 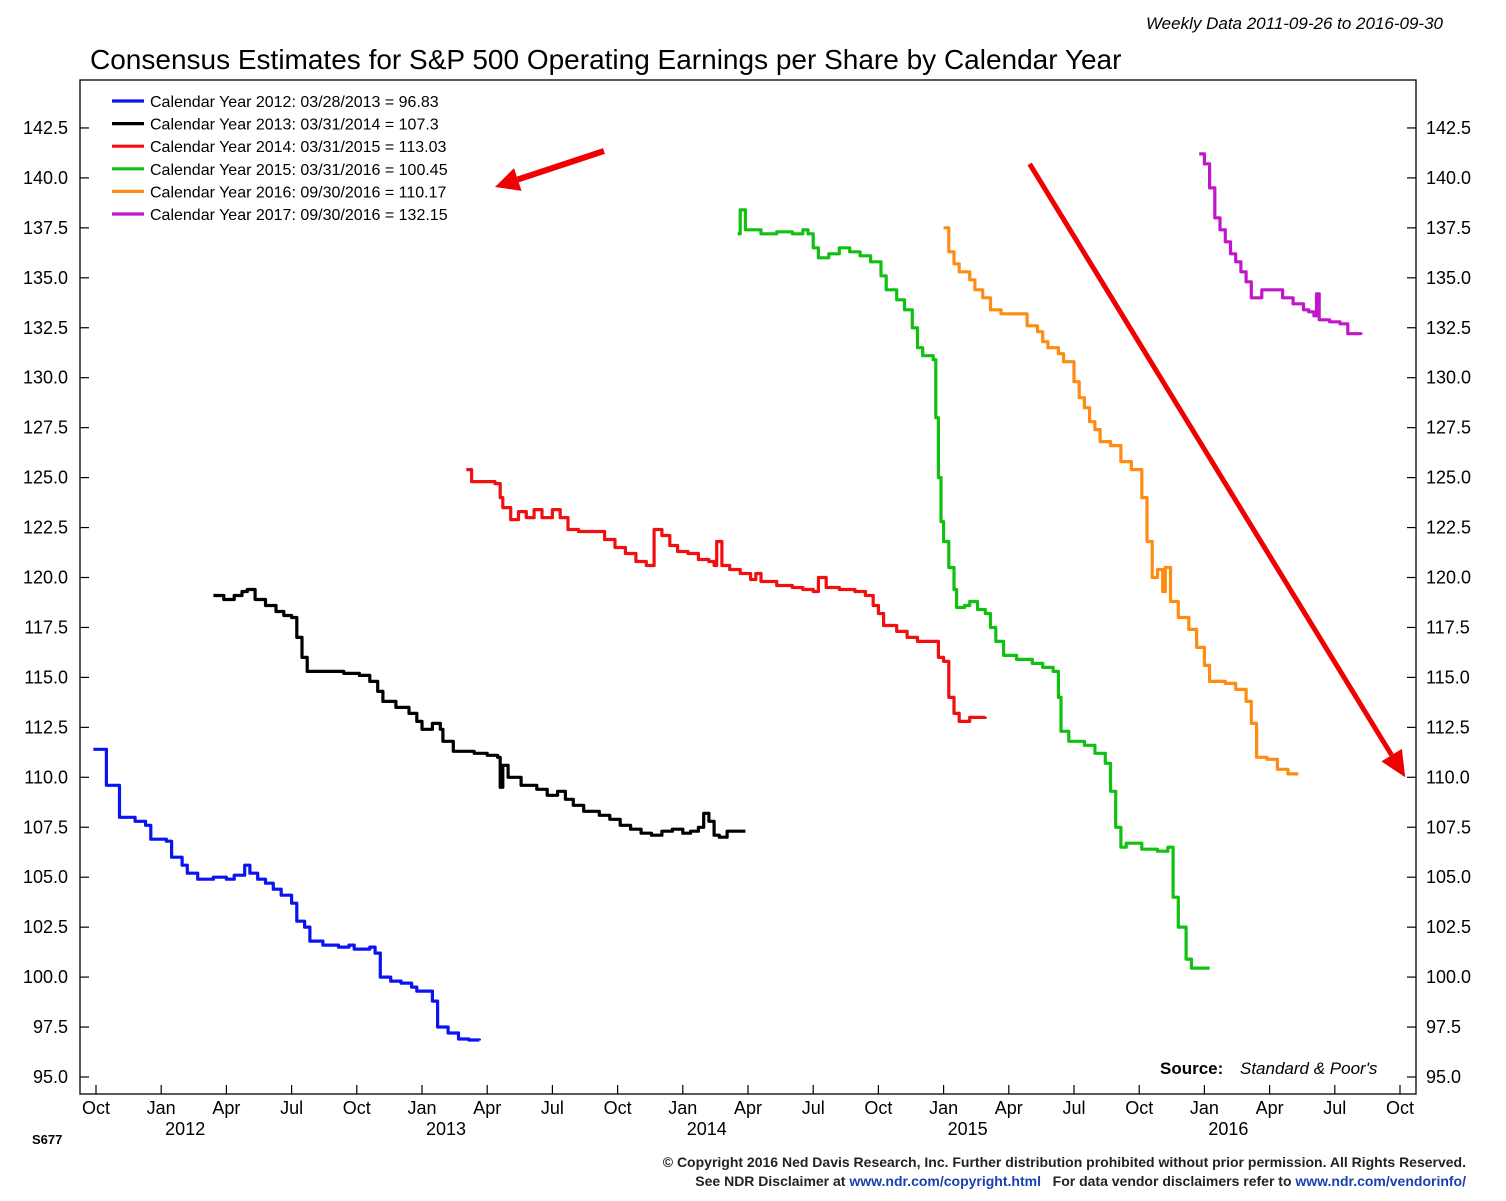 What do you see at coordinates (446, 1129) in the screenshot?
I see `x-year-label: 2013` at bounding box center [446, 1129].